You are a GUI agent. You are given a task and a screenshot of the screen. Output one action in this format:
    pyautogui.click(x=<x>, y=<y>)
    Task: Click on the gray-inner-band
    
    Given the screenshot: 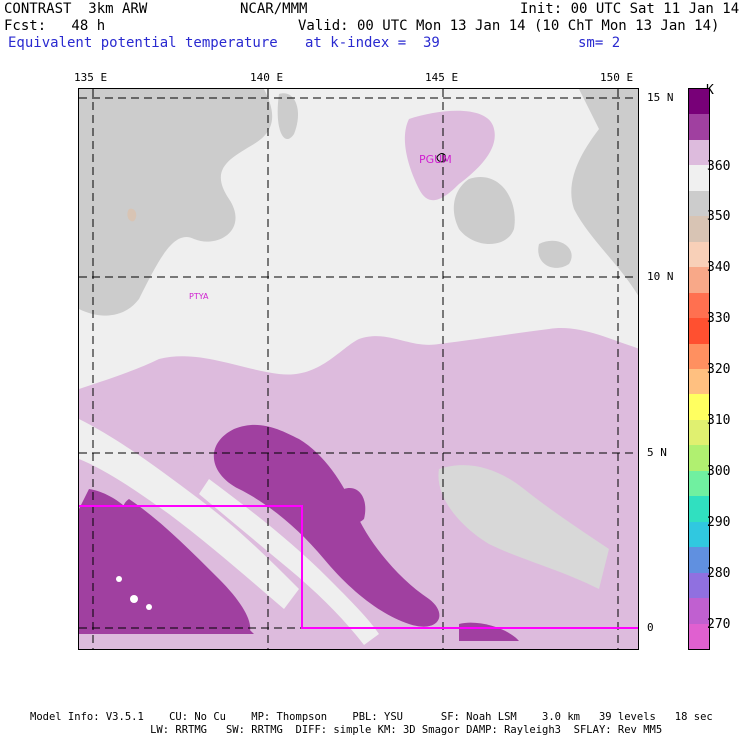 What is the action you would take?
    pyautogui.click(x=523, y=527)
    